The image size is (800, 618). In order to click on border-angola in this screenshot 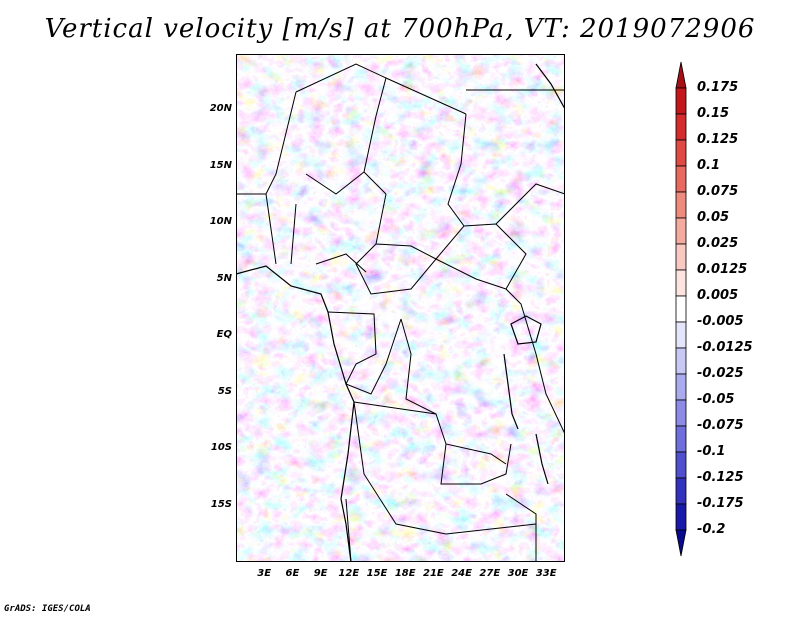, I will do `click(400, 468)`.